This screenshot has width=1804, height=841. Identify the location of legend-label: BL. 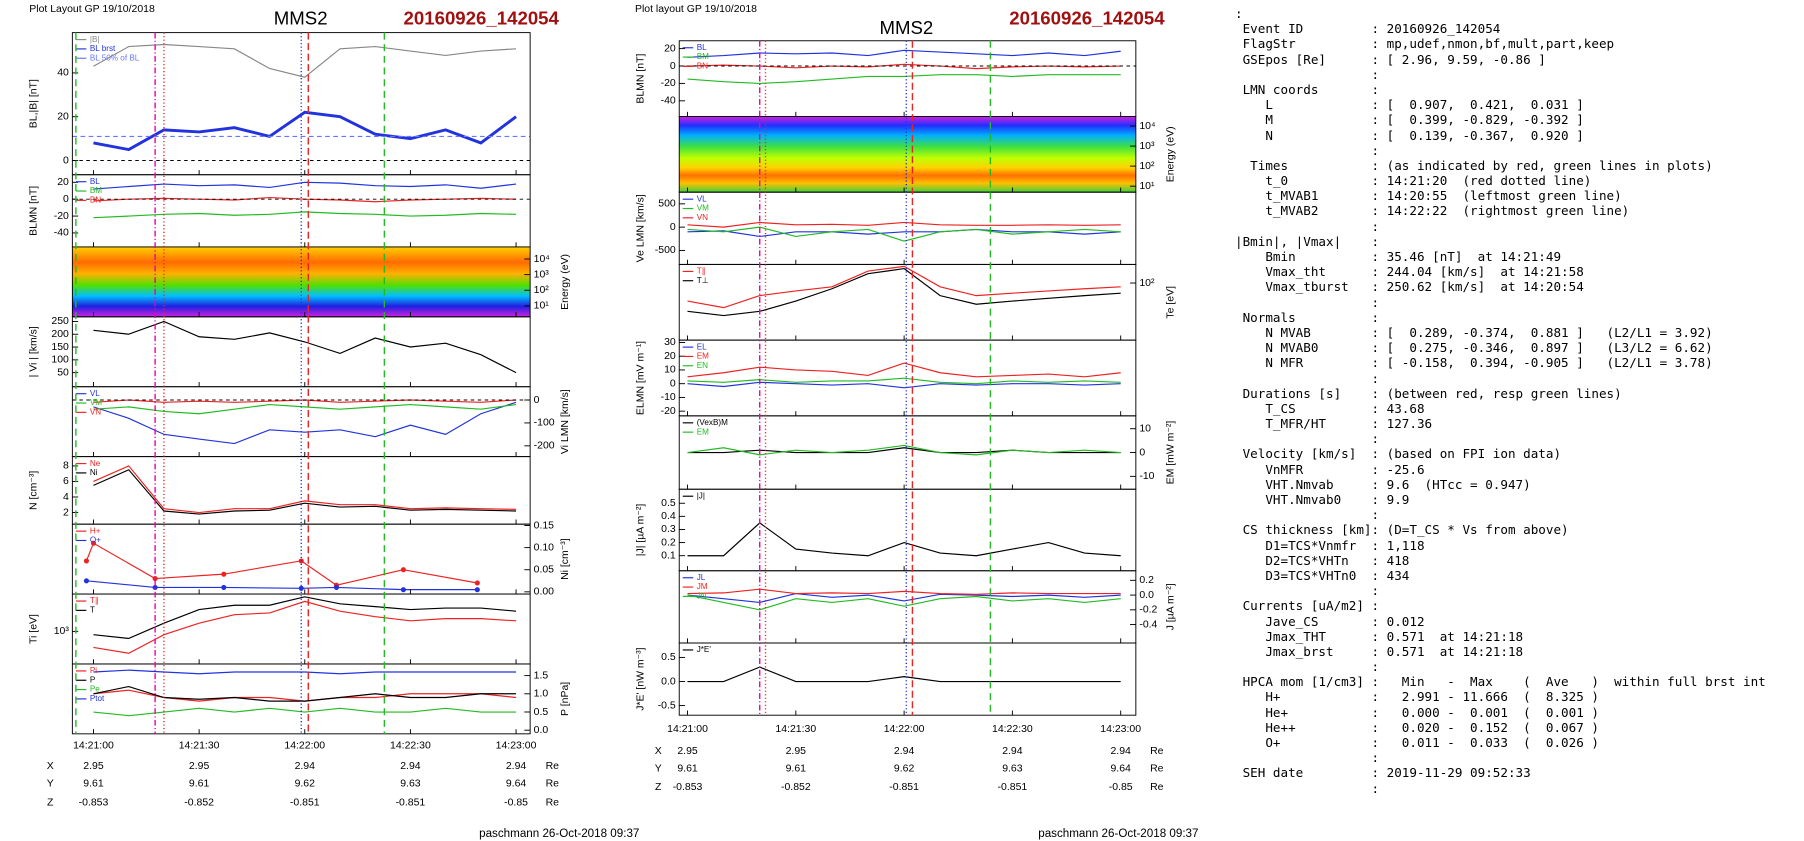
(702, 47).